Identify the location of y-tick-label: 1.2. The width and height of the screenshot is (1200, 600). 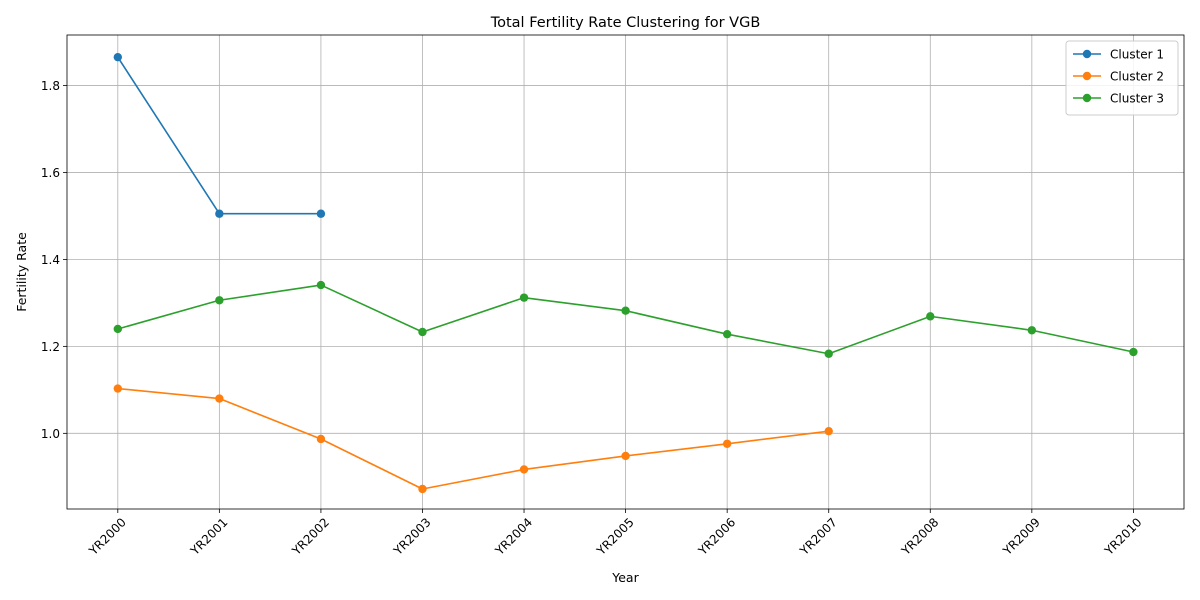
(50, 347).